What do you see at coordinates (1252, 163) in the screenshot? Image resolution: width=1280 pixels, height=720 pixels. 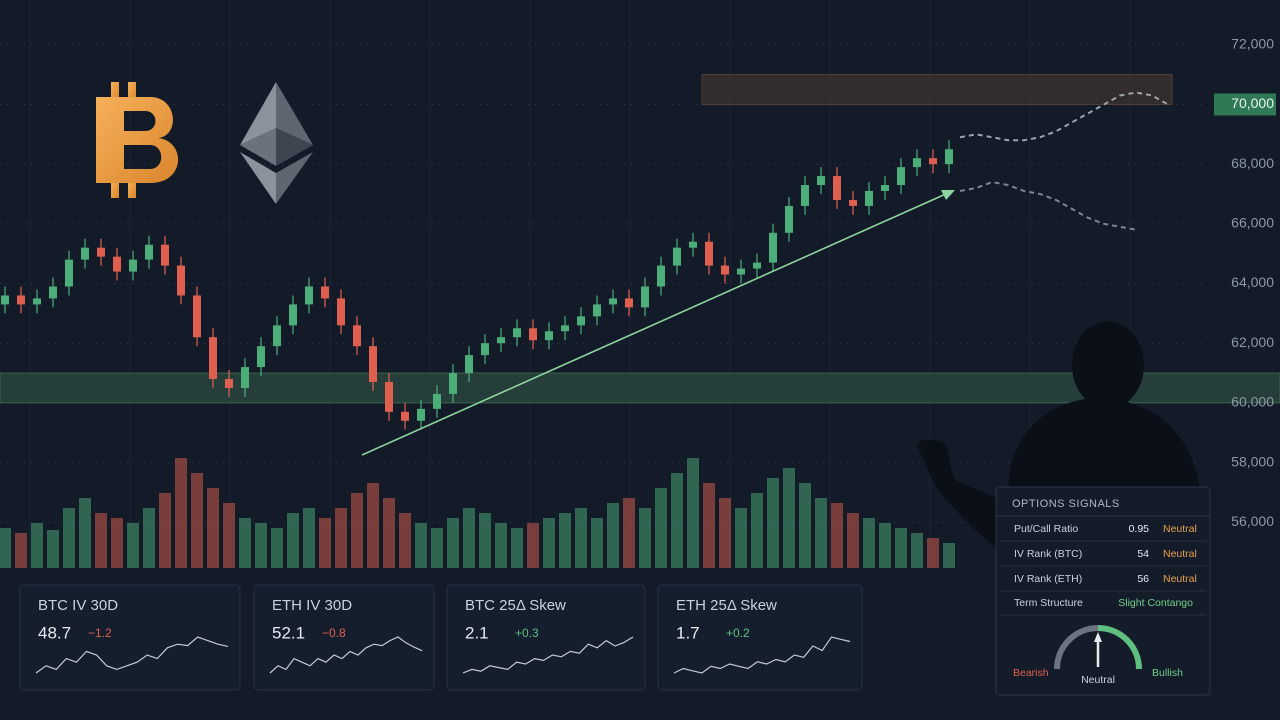 I see `y-tick-label: 68,000` at bounding box center [1252, 163].